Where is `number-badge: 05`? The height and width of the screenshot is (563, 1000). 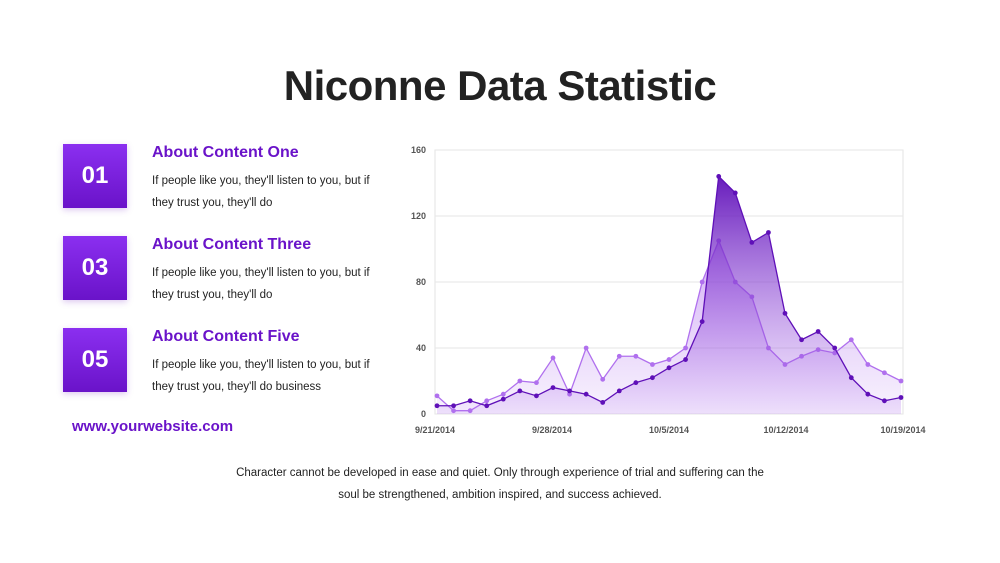 number-badge: 05 is located at coordinates (95, 360).